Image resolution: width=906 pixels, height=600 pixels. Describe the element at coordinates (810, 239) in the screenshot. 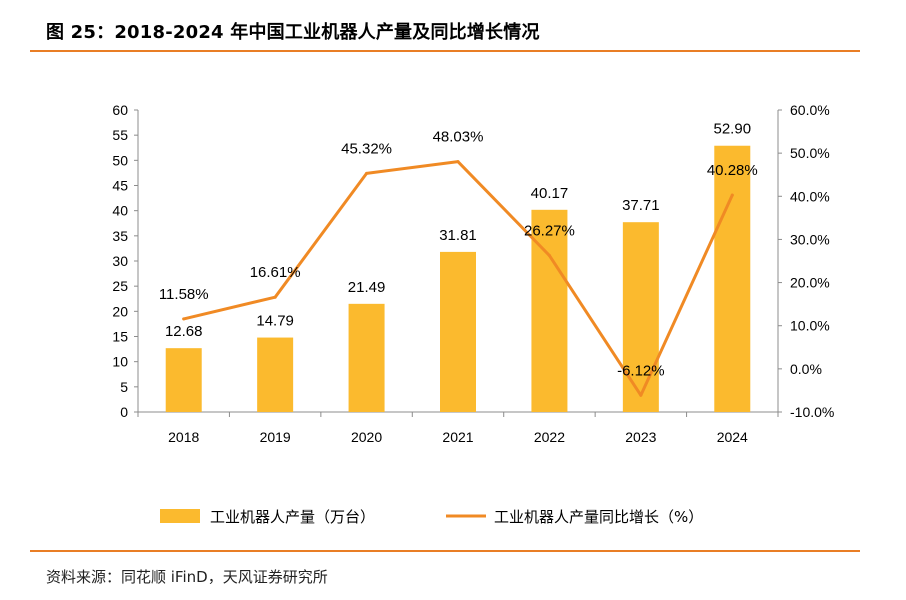

I see `y-right-tick-label: 30.0%` at that location.